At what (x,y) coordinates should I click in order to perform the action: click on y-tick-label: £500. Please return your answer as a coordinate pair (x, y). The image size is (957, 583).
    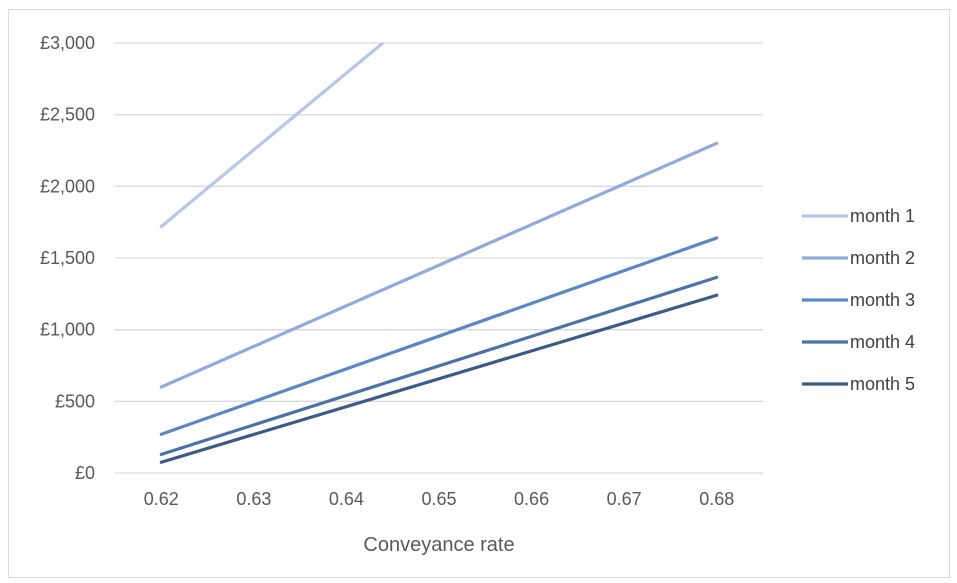
    Looking at the image, I should click on (75, 401).